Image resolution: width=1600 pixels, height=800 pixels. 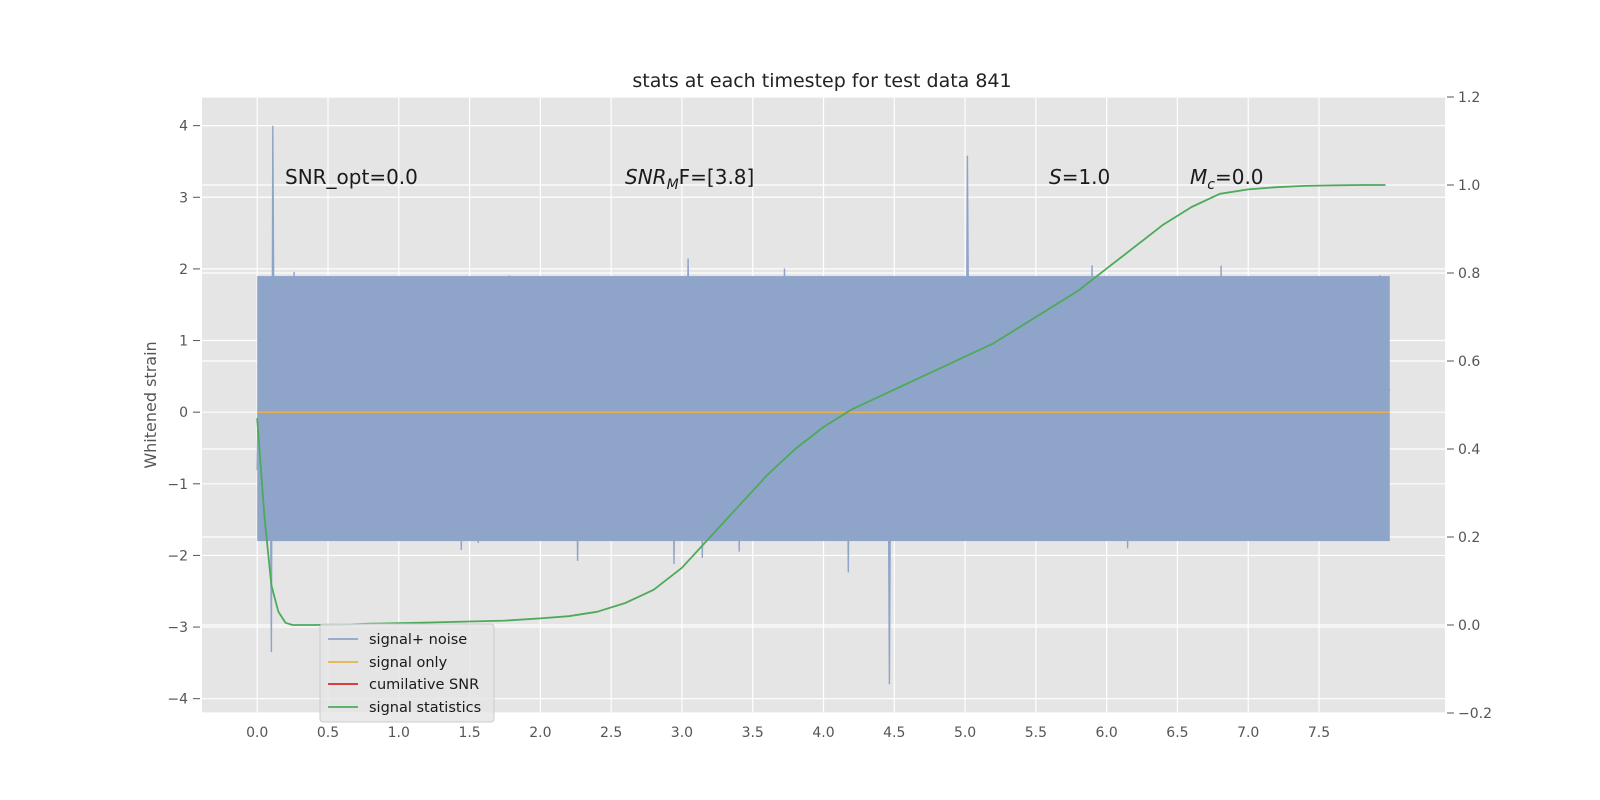 What do you see at coordinates (408, 663) in the screenshot?
I see `legend-label-signal-only: signal only` at bounding box center [408, 663].